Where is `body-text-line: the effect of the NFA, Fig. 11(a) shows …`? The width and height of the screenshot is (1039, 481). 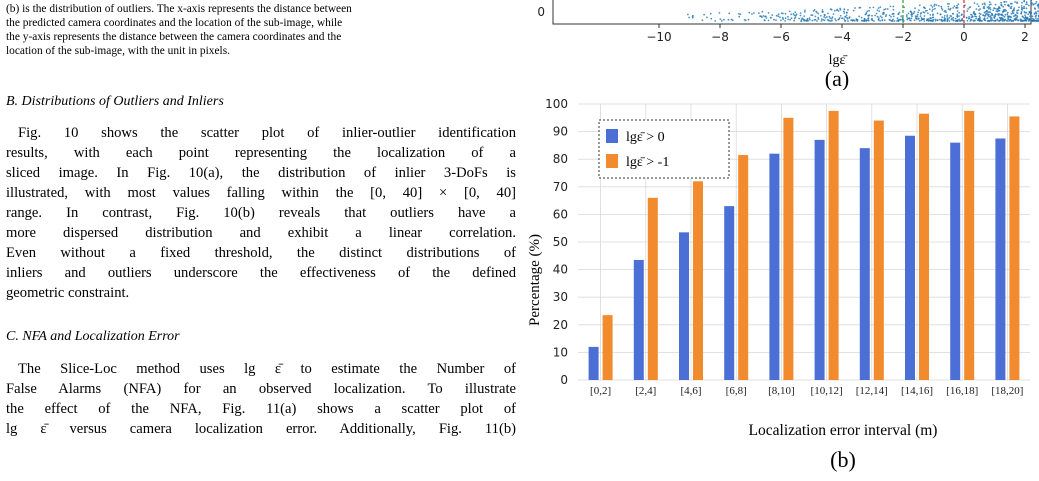
body-text-line: the effect of the NFA, Fig. 11(a) shows … is located at coordinates (261, 409).